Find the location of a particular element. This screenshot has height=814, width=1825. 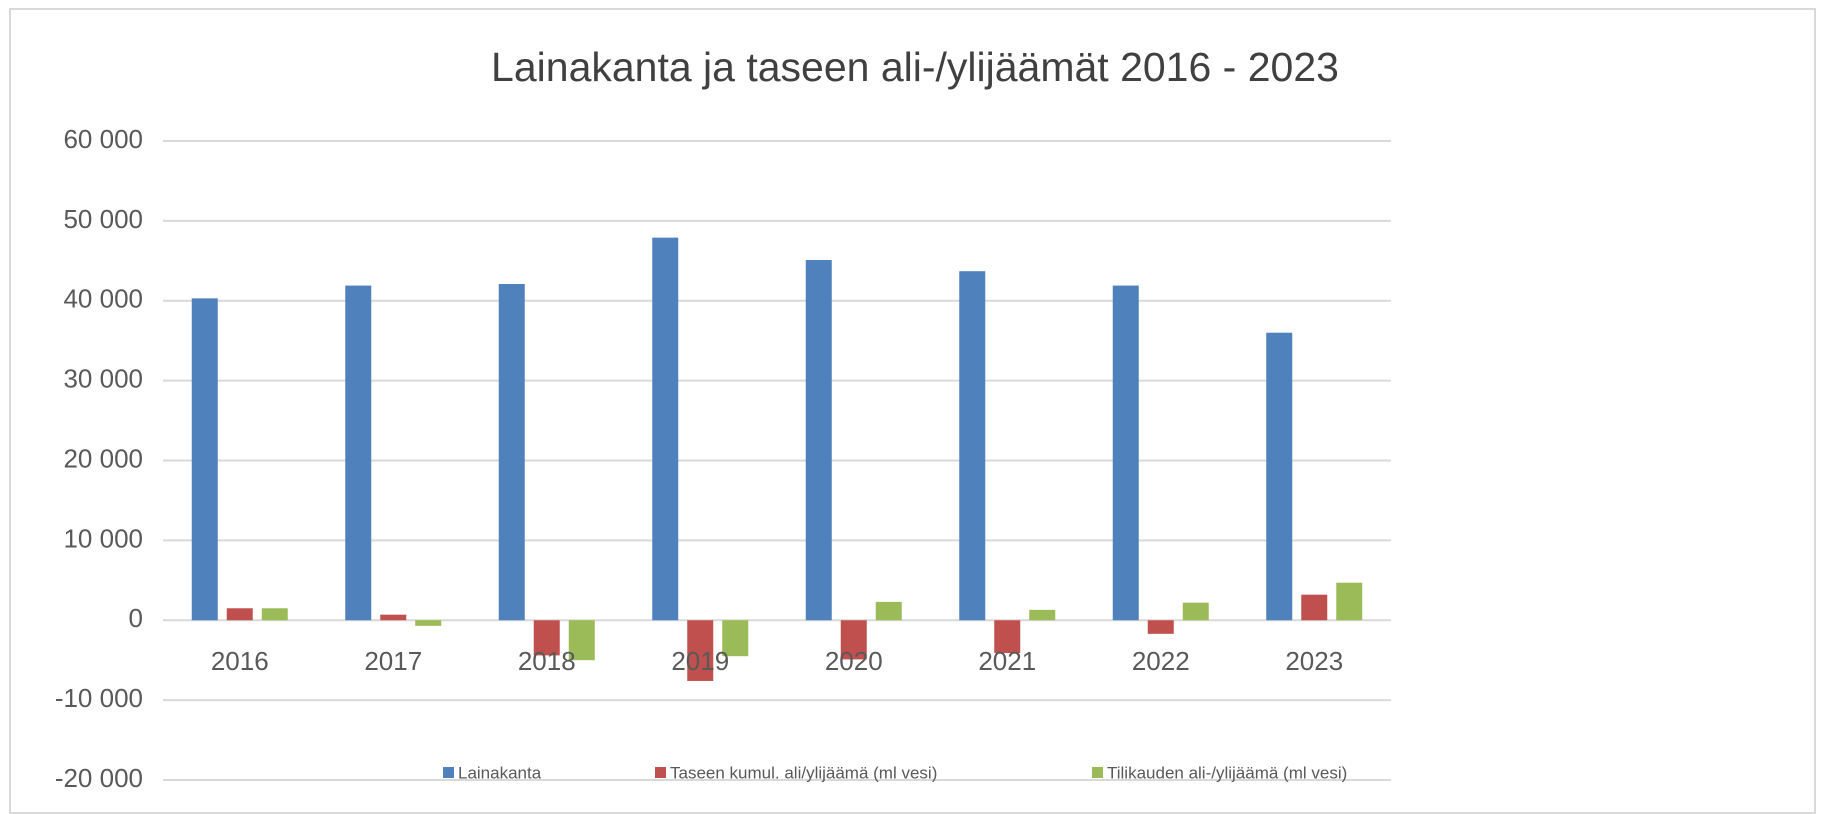

x-tick-label: 2020 is located at coordinates (854, 661).